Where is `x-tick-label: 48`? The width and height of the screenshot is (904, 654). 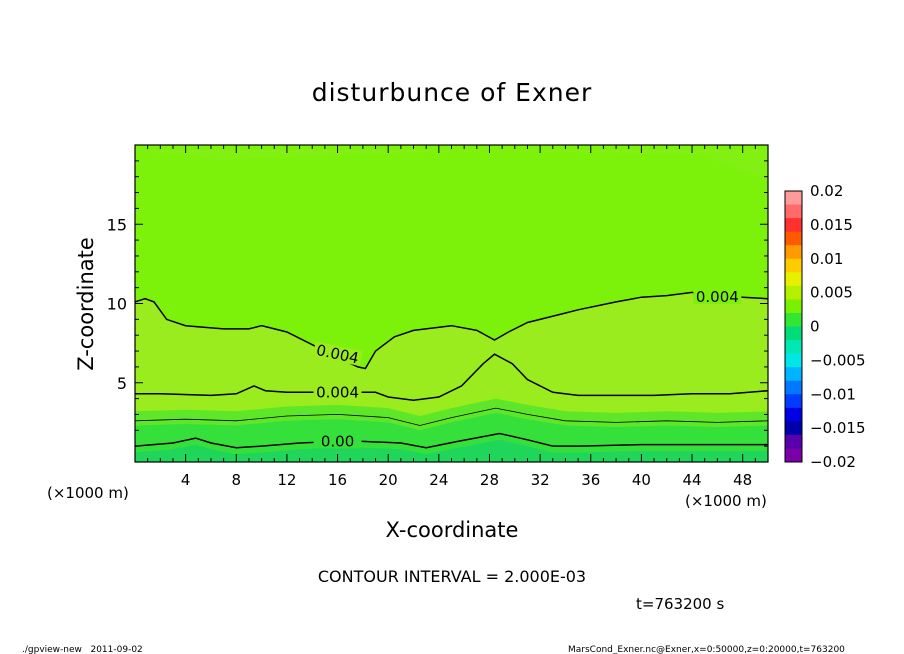
x-tick-label: 48 is located at coordinates (742, 480).